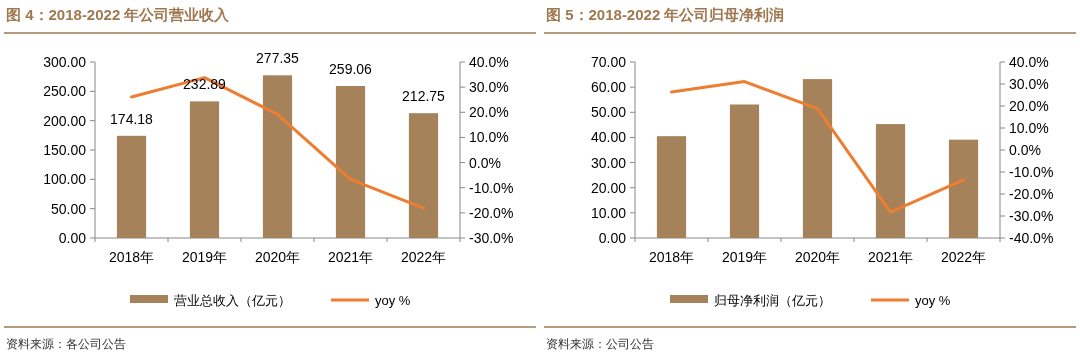  I want to click on data-label: 277.35, so click(278, 58).